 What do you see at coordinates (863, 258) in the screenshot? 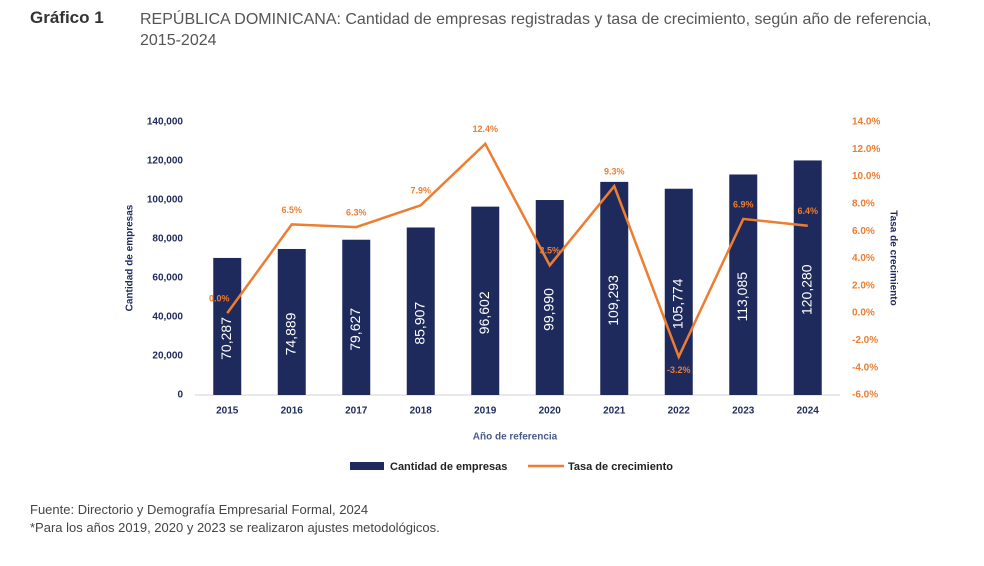
I see `y2ticks-label: 4.0%` at bounding box center [863, 258].